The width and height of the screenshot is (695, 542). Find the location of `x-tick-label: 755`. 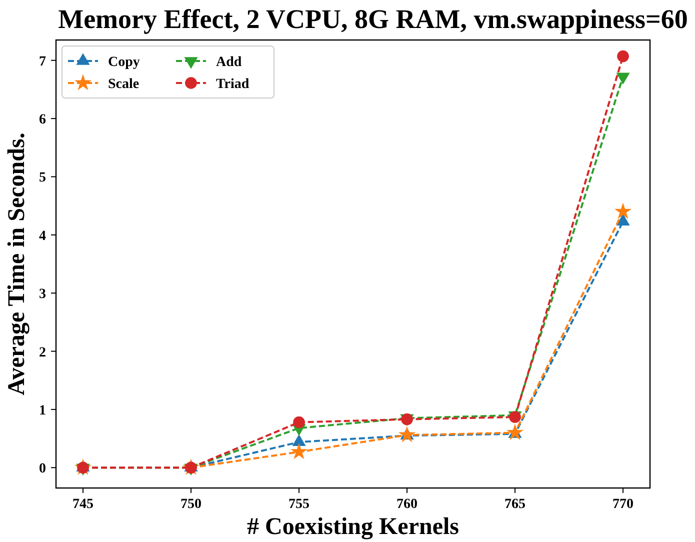

x-tick-label: 755 is located at coordinates (299, 504).